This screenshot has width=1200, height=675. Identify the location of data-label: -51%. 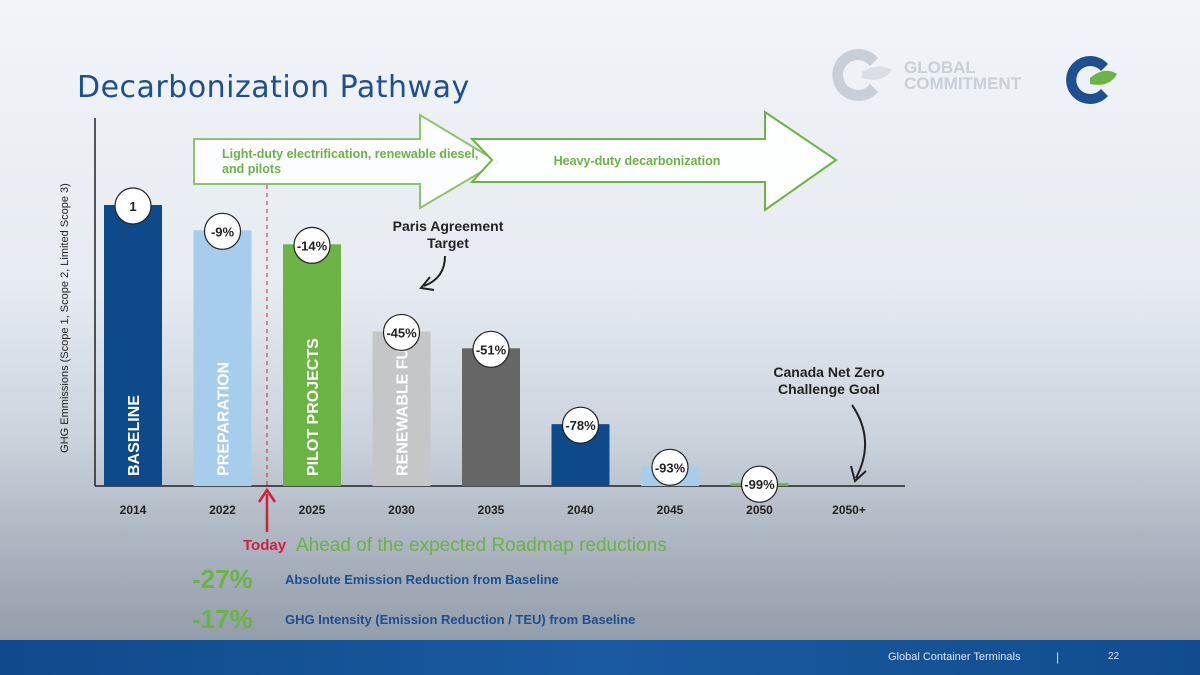
(491, 349).